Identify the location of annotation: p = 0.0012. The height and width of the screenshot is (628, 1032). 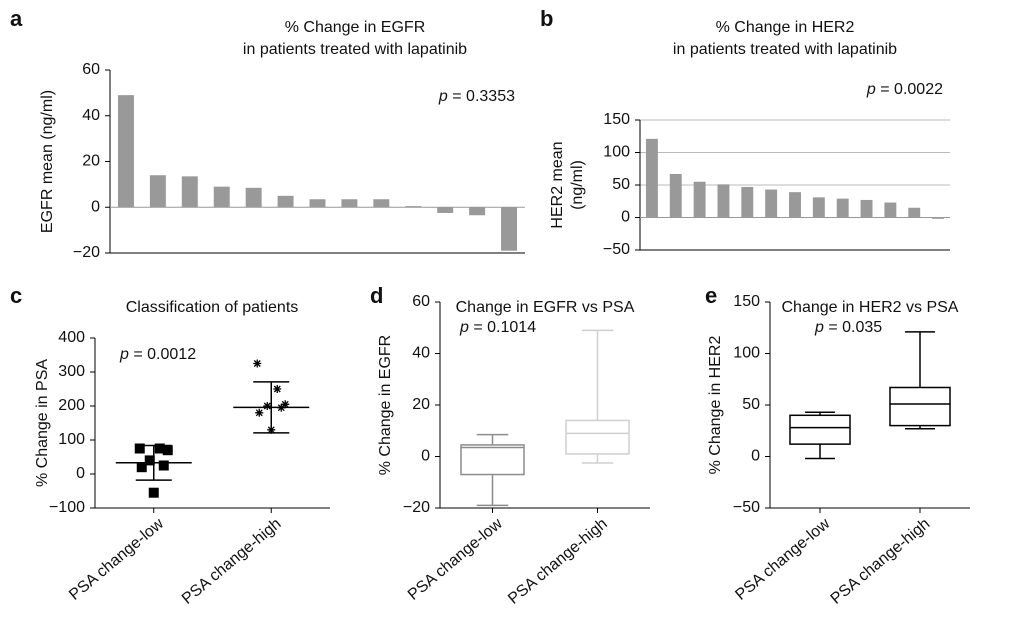
(157, 354).